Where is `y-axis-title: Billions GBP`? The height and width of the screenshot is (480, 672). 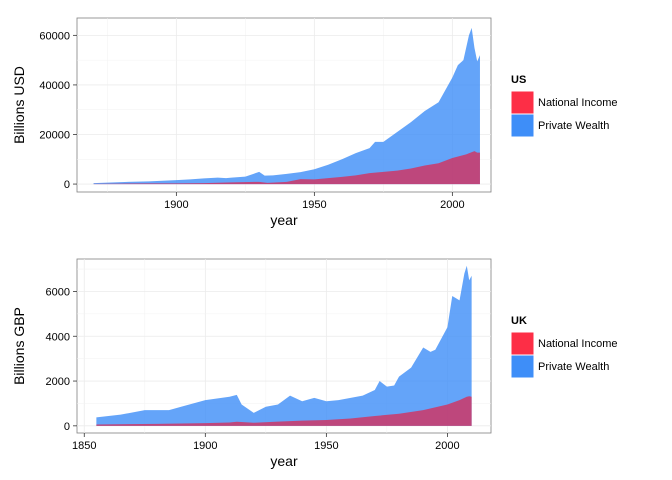 y-axis-title: Billions GBP is located at coordinates (19, 346).